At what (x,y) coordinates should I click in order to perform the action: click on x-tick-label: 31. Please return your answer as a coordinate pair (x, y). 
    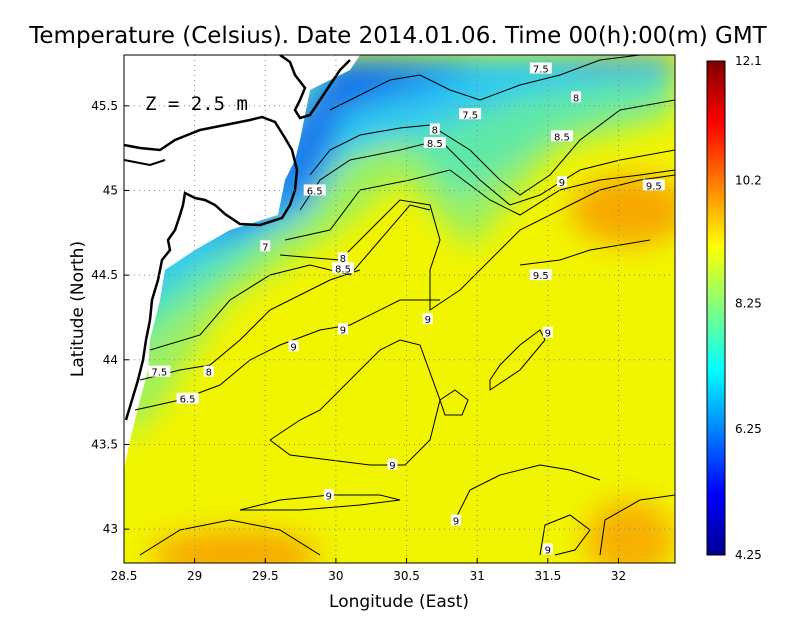
    Looking at the image, I should click on (477, 576).